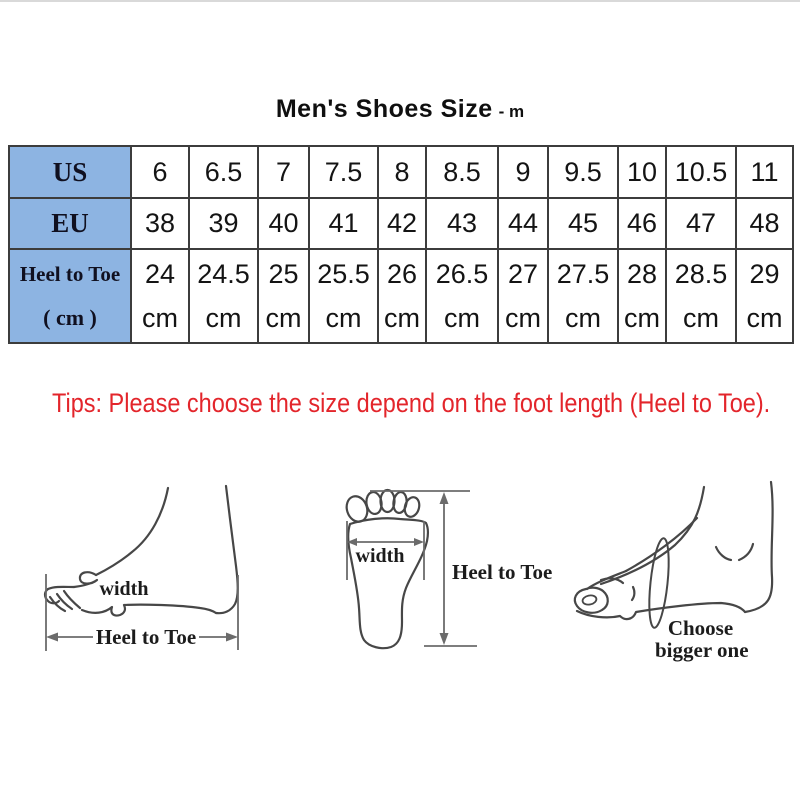 Image resolution: width=800 pixels, height=800 pixels. I want to click on row-header-eu: EU, so click(70, 223).